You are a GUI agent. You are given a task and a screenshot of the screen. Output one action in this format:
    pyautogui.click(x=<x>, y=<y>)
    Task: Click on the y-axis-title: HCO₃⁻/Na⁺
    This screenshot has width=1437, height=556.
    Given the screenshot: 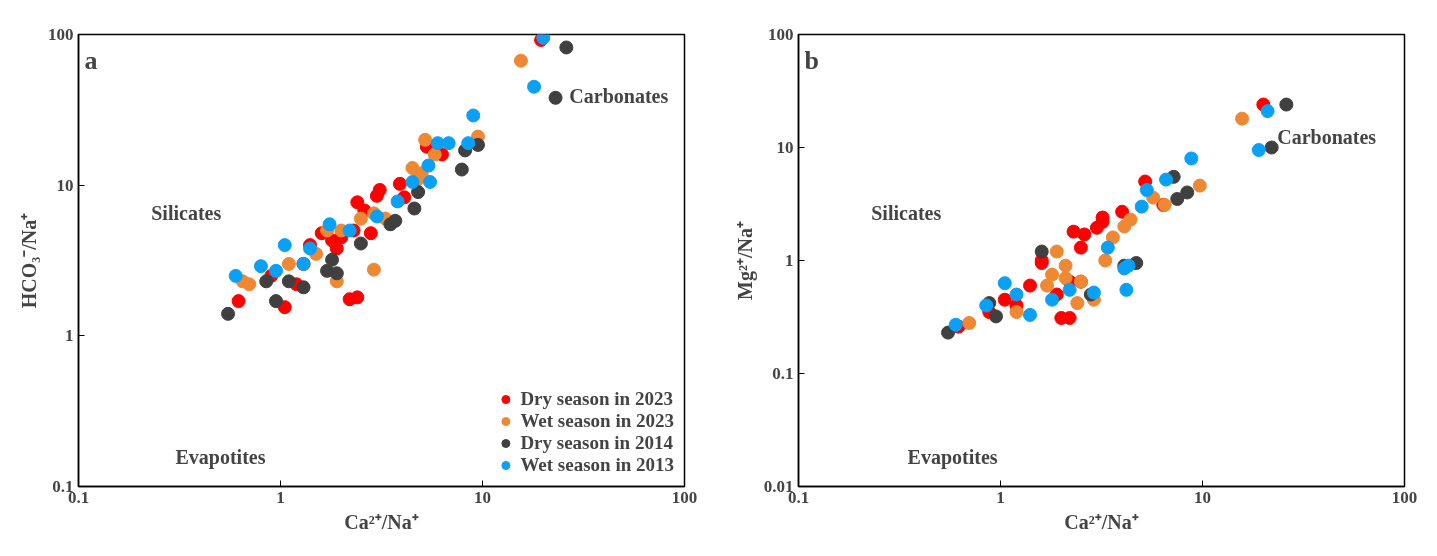 What is the action you would take?
    pyautogui.click(x=29, y=260)
    